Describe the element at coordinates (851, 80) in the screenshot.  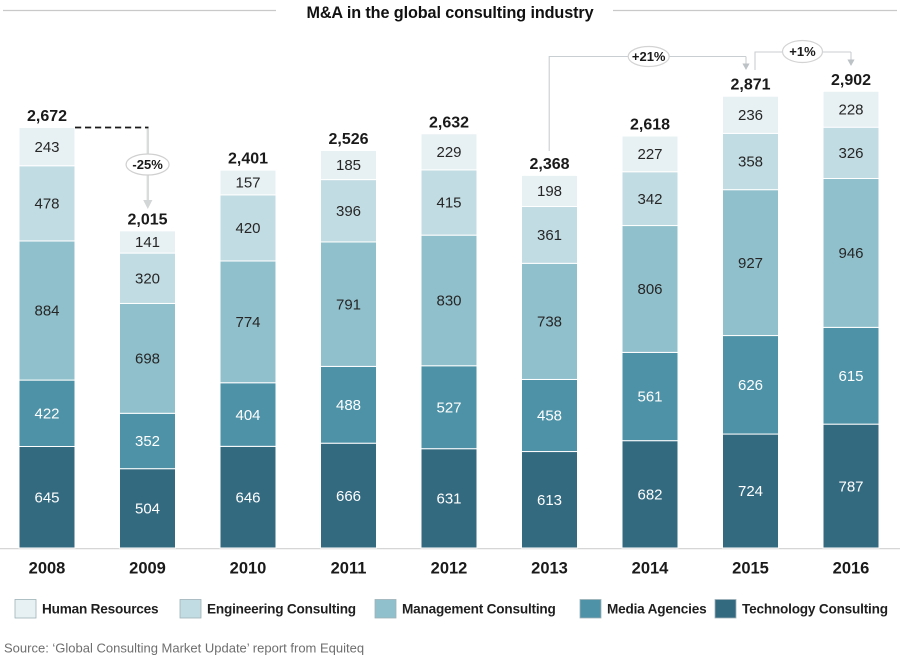
I see `svg-text: 2,902` at that location.